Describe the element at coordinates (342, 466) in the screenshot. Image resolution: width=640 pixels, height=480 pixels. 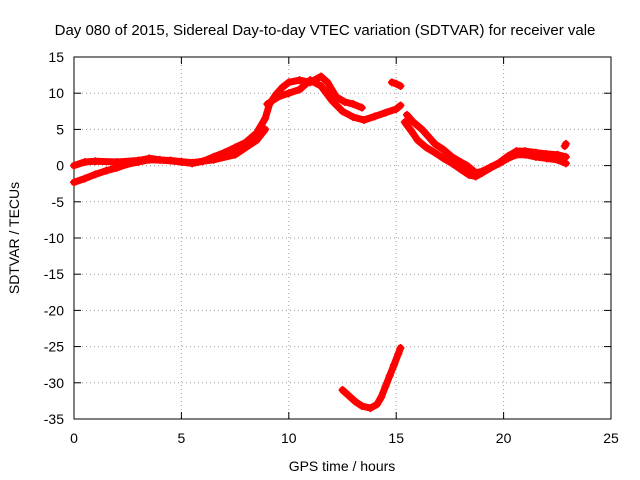
I see `x-axis-label: GPS time / hours` at that location.